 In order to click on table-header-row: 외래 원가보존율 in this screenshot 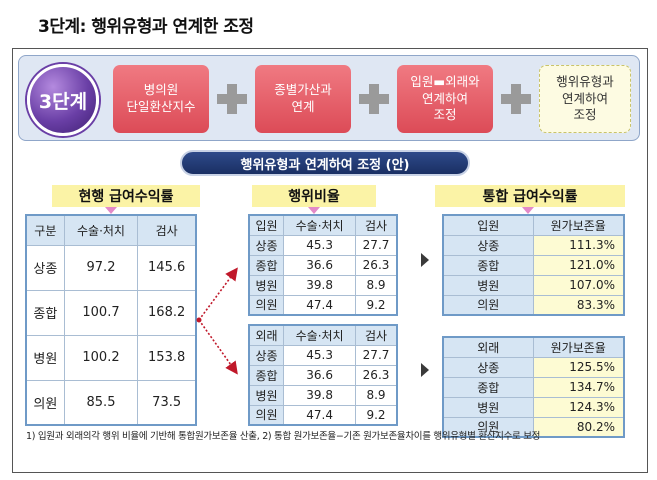, I will do `click(533, 347)`.